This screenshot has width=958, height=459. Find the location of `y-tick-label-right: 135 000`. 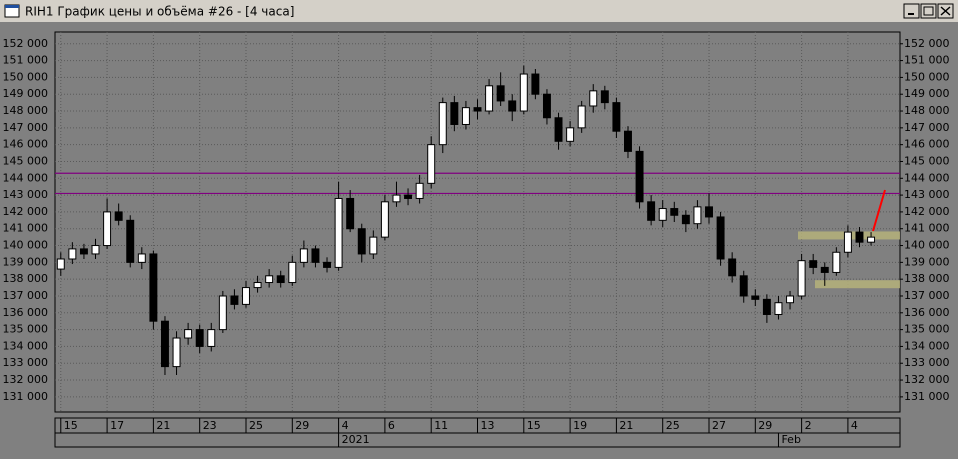

y-tick-label-right: 135 000 is located at coordinates (927, 329).